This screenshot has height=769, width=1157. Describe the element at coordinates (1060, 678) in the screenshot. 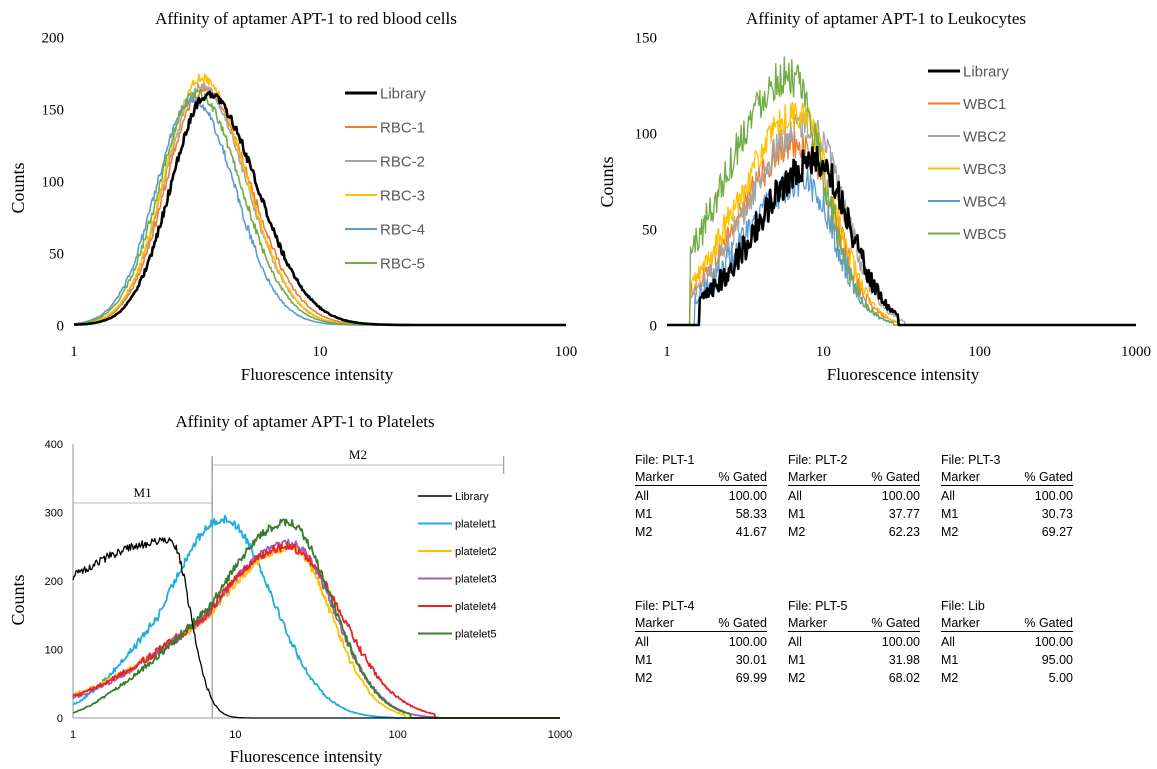

I see `gated-cell: 5.00` at that location.